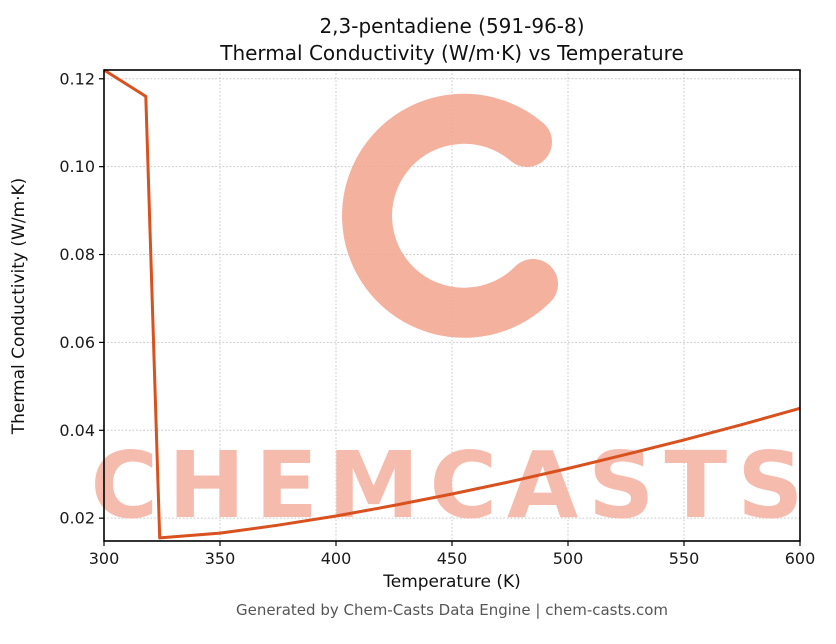 This screenshot has width=836, height=644. What do you see at coordinates (452, 485) in the screenshot?
I see `watermark-text: CHEMCASTS` at bounding box center [452, 485].